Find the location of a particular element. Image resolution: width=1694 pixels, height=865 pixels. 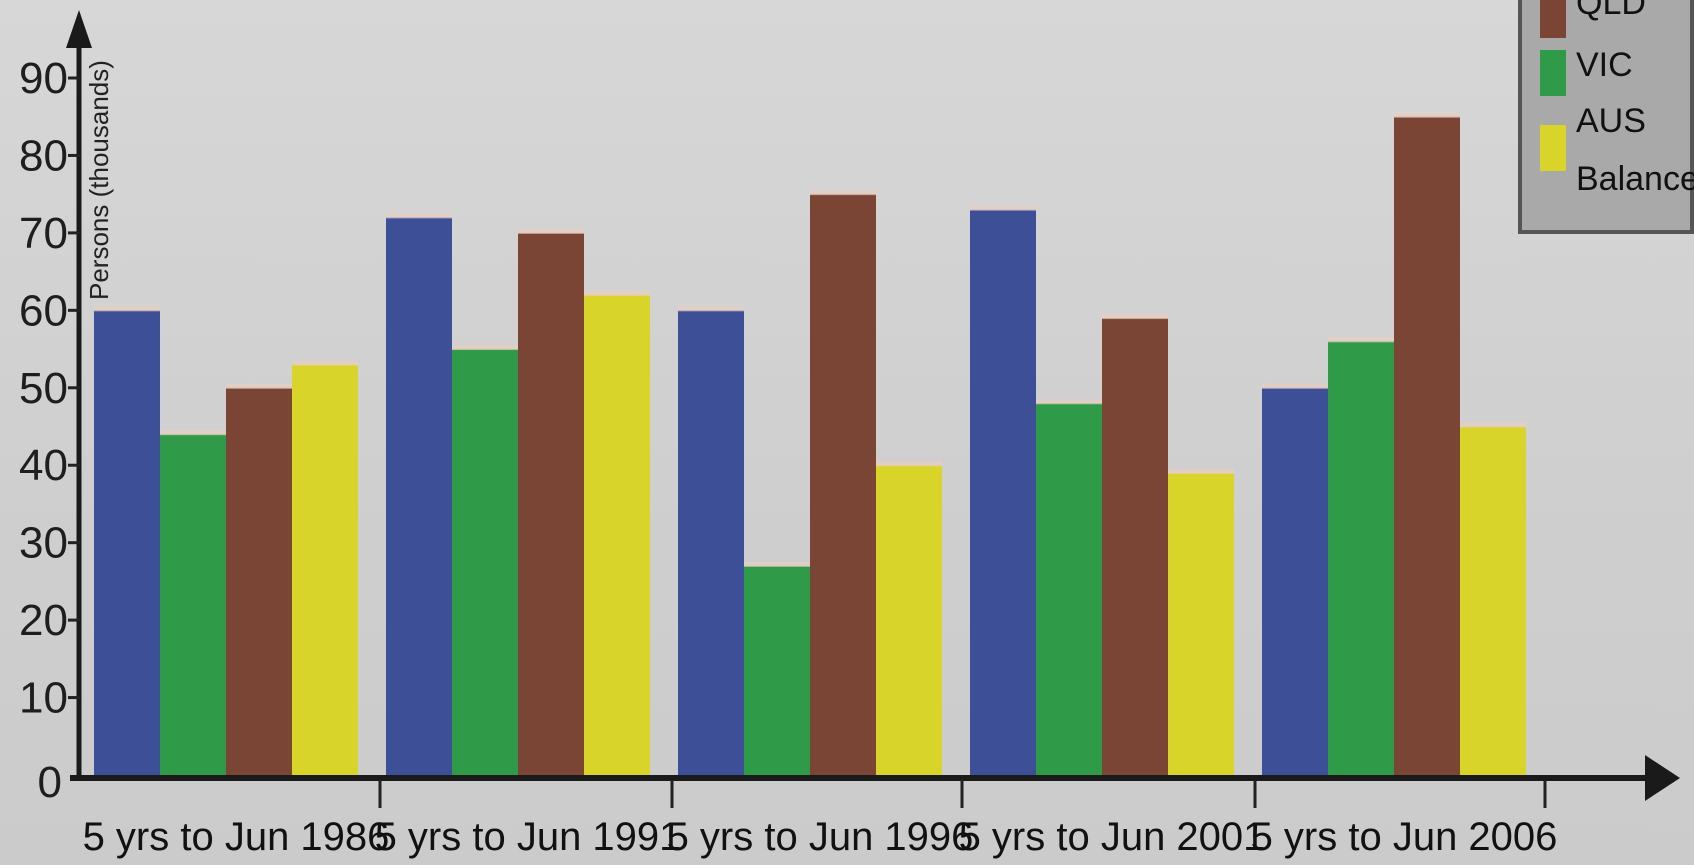

y-ticks-layer: 0 10 20 30 40 50 60 70 80 90 is located at coordinates (49, 430).